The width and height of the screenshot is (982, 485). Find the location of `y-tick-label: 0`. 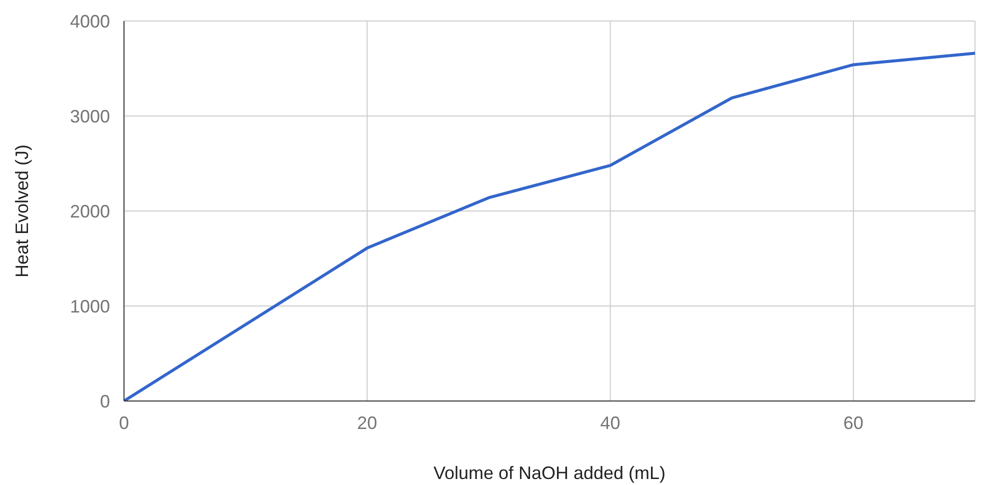

y-tick-label: 0 is located at coordinates (105, 401).